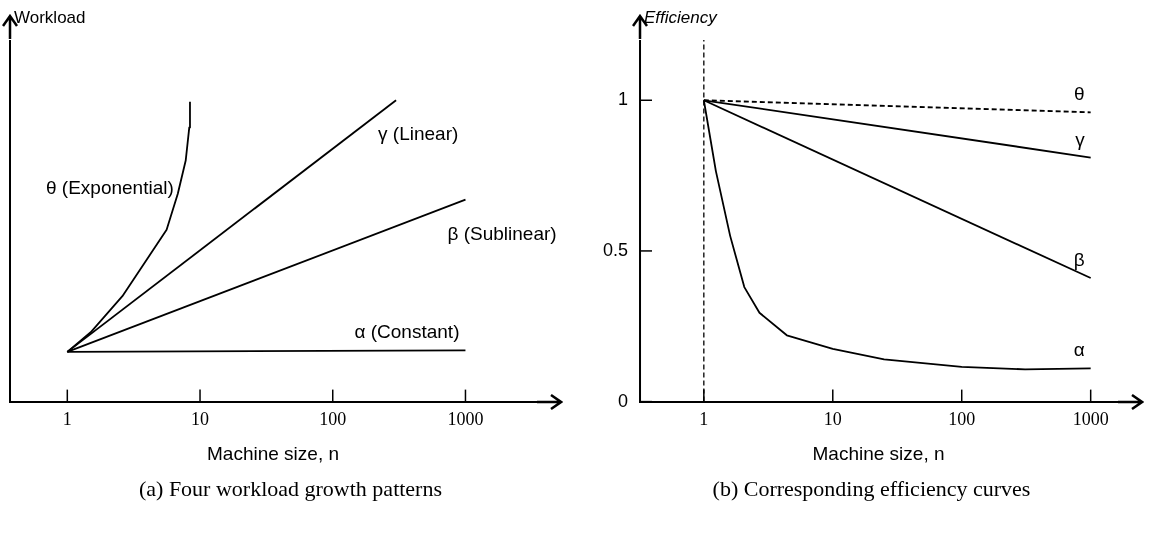 This screenshot has height=540, width=1163. Describe the element at coordinates (418, 134) in the screenshot. I see `series-label: γ (Linear)` at that location.